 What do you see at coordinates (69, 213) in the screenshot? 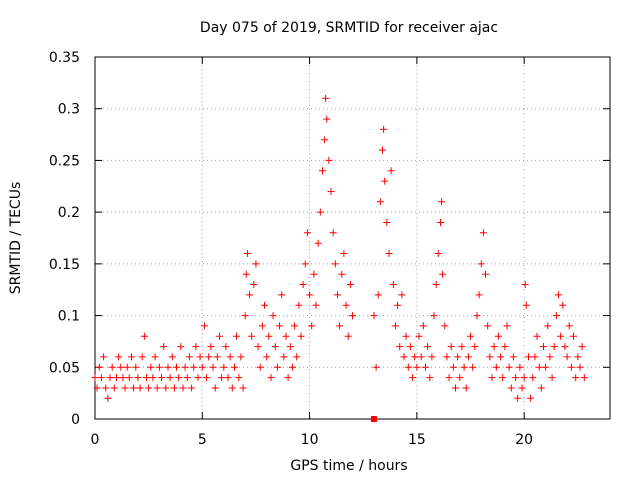
I see `y-tick-label: 0.2` at bounding box center [69, 213].